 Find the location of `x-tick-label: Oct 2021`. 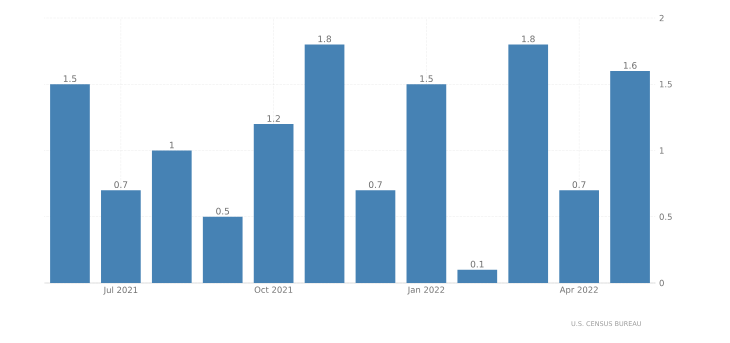

x-tick-label: Oct 2021 is located at coordinates (273, 289).